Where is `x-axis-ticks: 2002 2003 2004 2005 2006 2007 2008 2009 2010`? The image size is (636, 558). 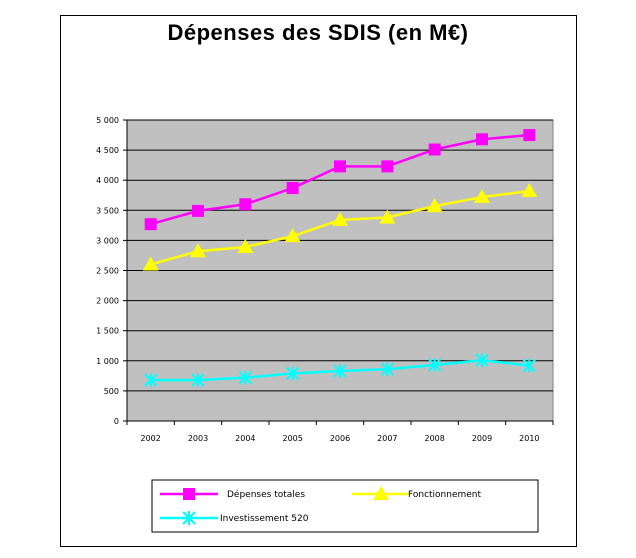 x-axis-ticks: 2002 2003 2004 2005 2006 2007 2008 2009 2010 is located at coordinates (340, 432).